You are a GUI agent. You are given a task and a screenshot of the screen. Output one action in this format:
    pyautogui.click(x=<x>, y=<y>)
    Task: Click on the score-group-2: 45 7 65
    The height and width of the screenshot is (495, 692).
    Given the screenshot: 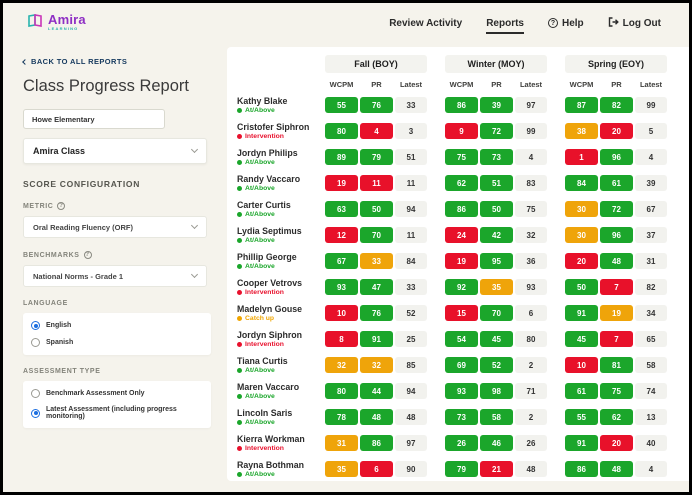 What is the action you would take?
    pyautogui.click(x=616, y=339)
    